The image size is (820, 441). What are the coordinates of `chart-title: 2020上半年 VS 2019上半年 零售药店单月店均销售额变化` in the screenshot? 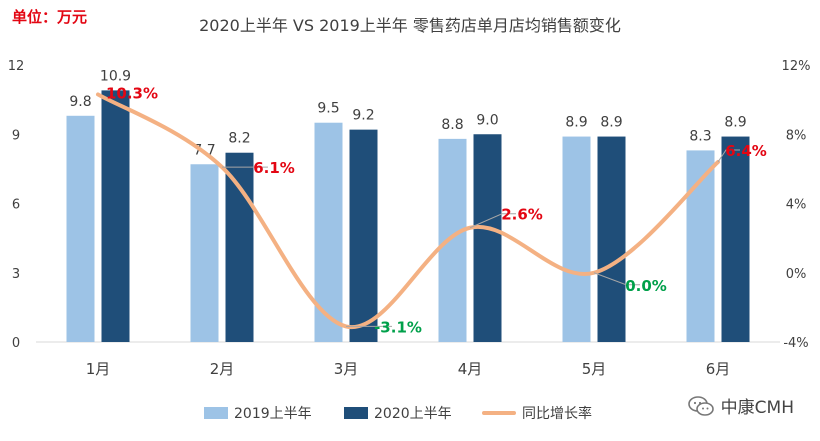 It's located at (410, 25).